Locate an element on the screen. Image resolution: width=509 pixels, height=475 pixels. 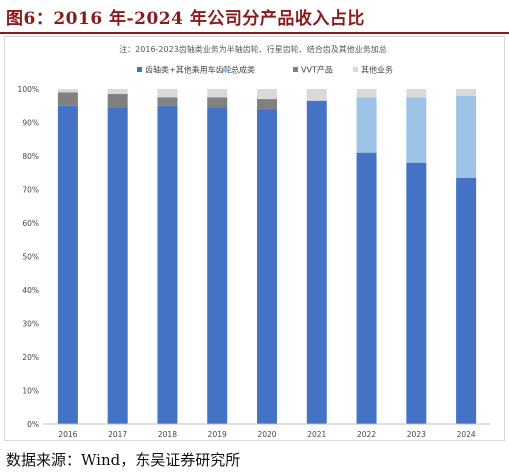
y-tick-label: 80% is located at coordinates (30, 156).